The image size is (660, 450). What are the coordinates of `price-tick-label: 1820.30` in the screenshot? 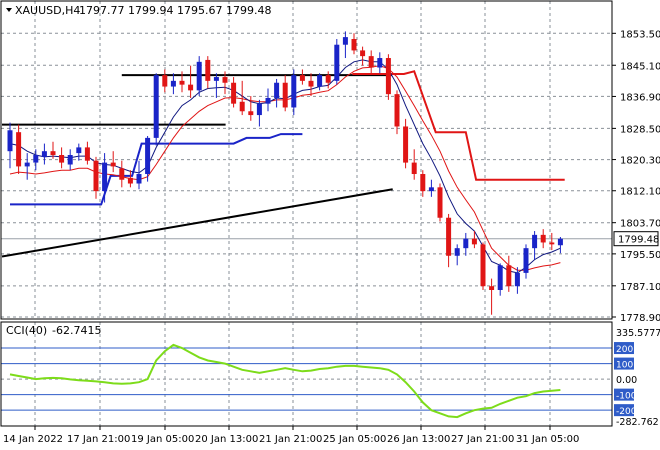 It's located at (640, 161).